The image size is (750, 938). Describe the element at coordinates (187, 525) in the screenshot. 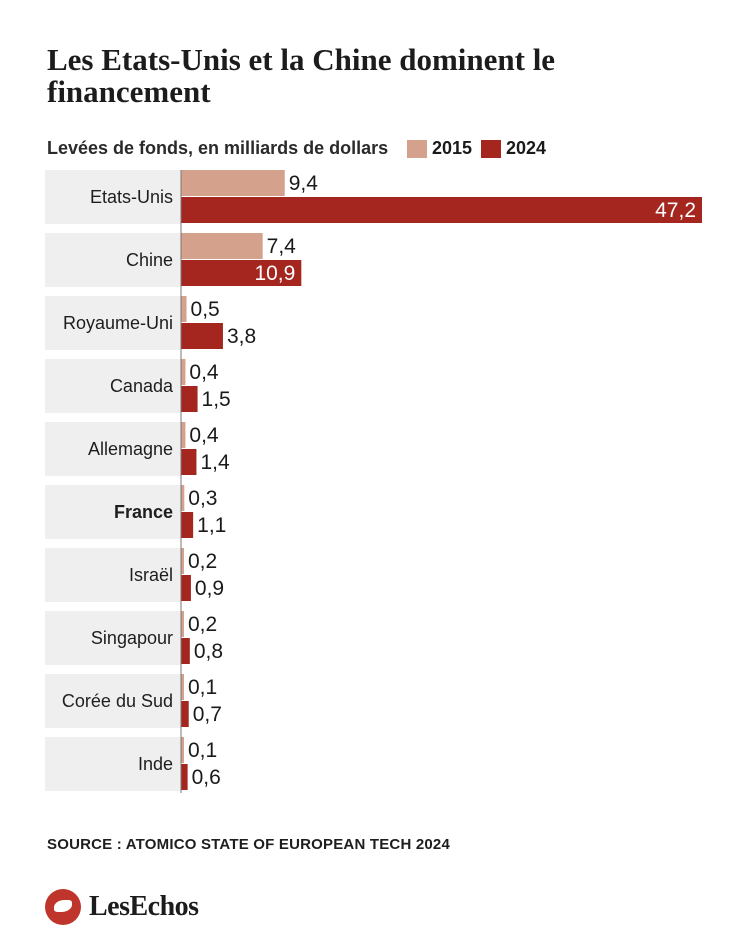

I see `bar-2024-france` at that location.